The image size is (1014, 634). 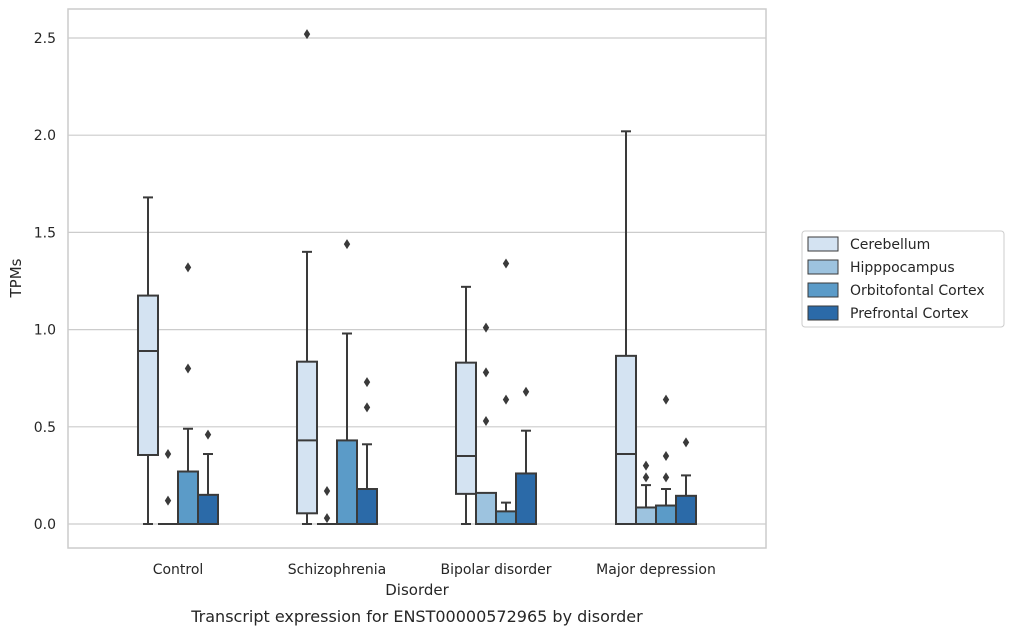 What do you see at coordinates (890, 245) in the screenshot?
I see `legend-label: Cerebellum` at bounding box center [890, 245].